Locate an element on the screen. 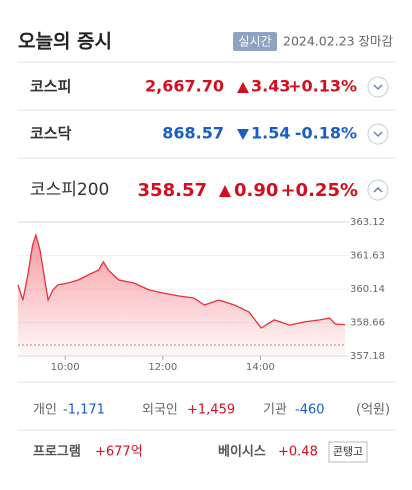  investor-value: -460 is located at coordinates (310, 410).